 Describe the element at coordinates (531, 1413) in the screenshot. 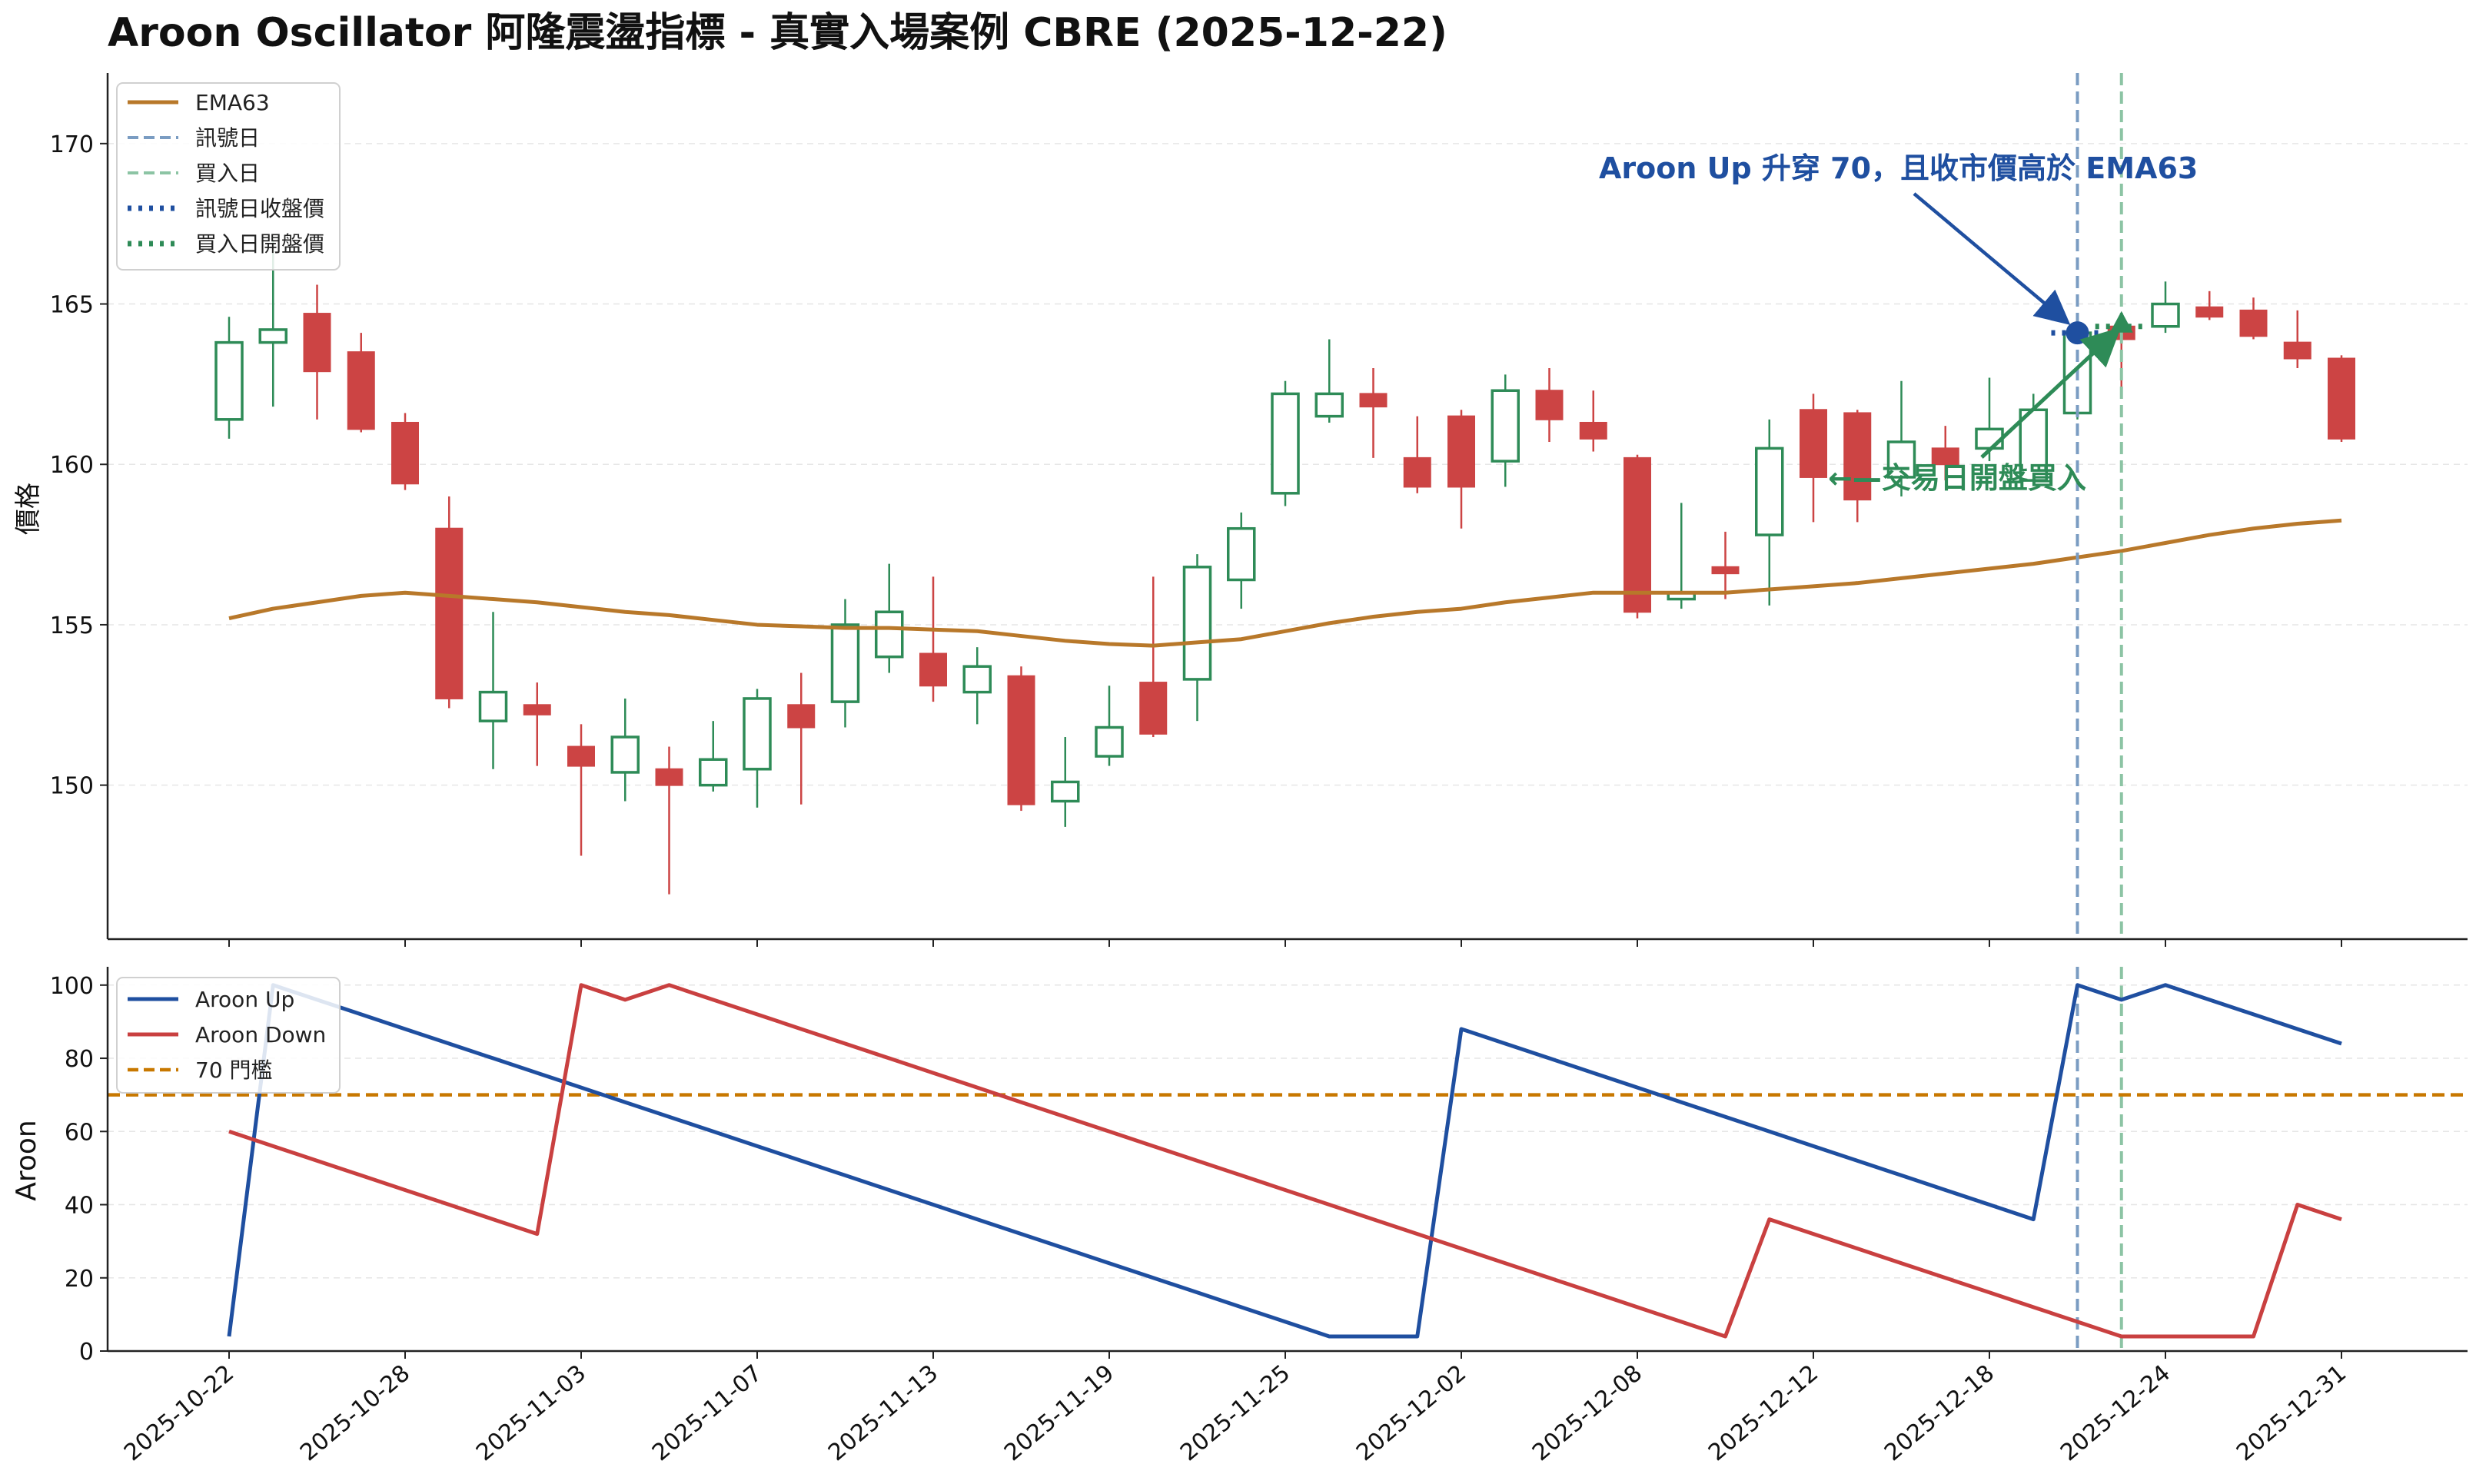

I see `date-xtick-label: 2025-11-03` at that location.